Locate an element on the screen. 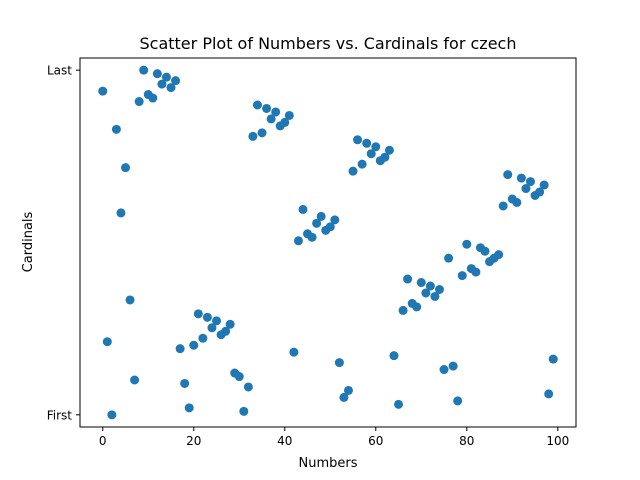  x-tick-label: 40 is located at coordinates (284, 441).